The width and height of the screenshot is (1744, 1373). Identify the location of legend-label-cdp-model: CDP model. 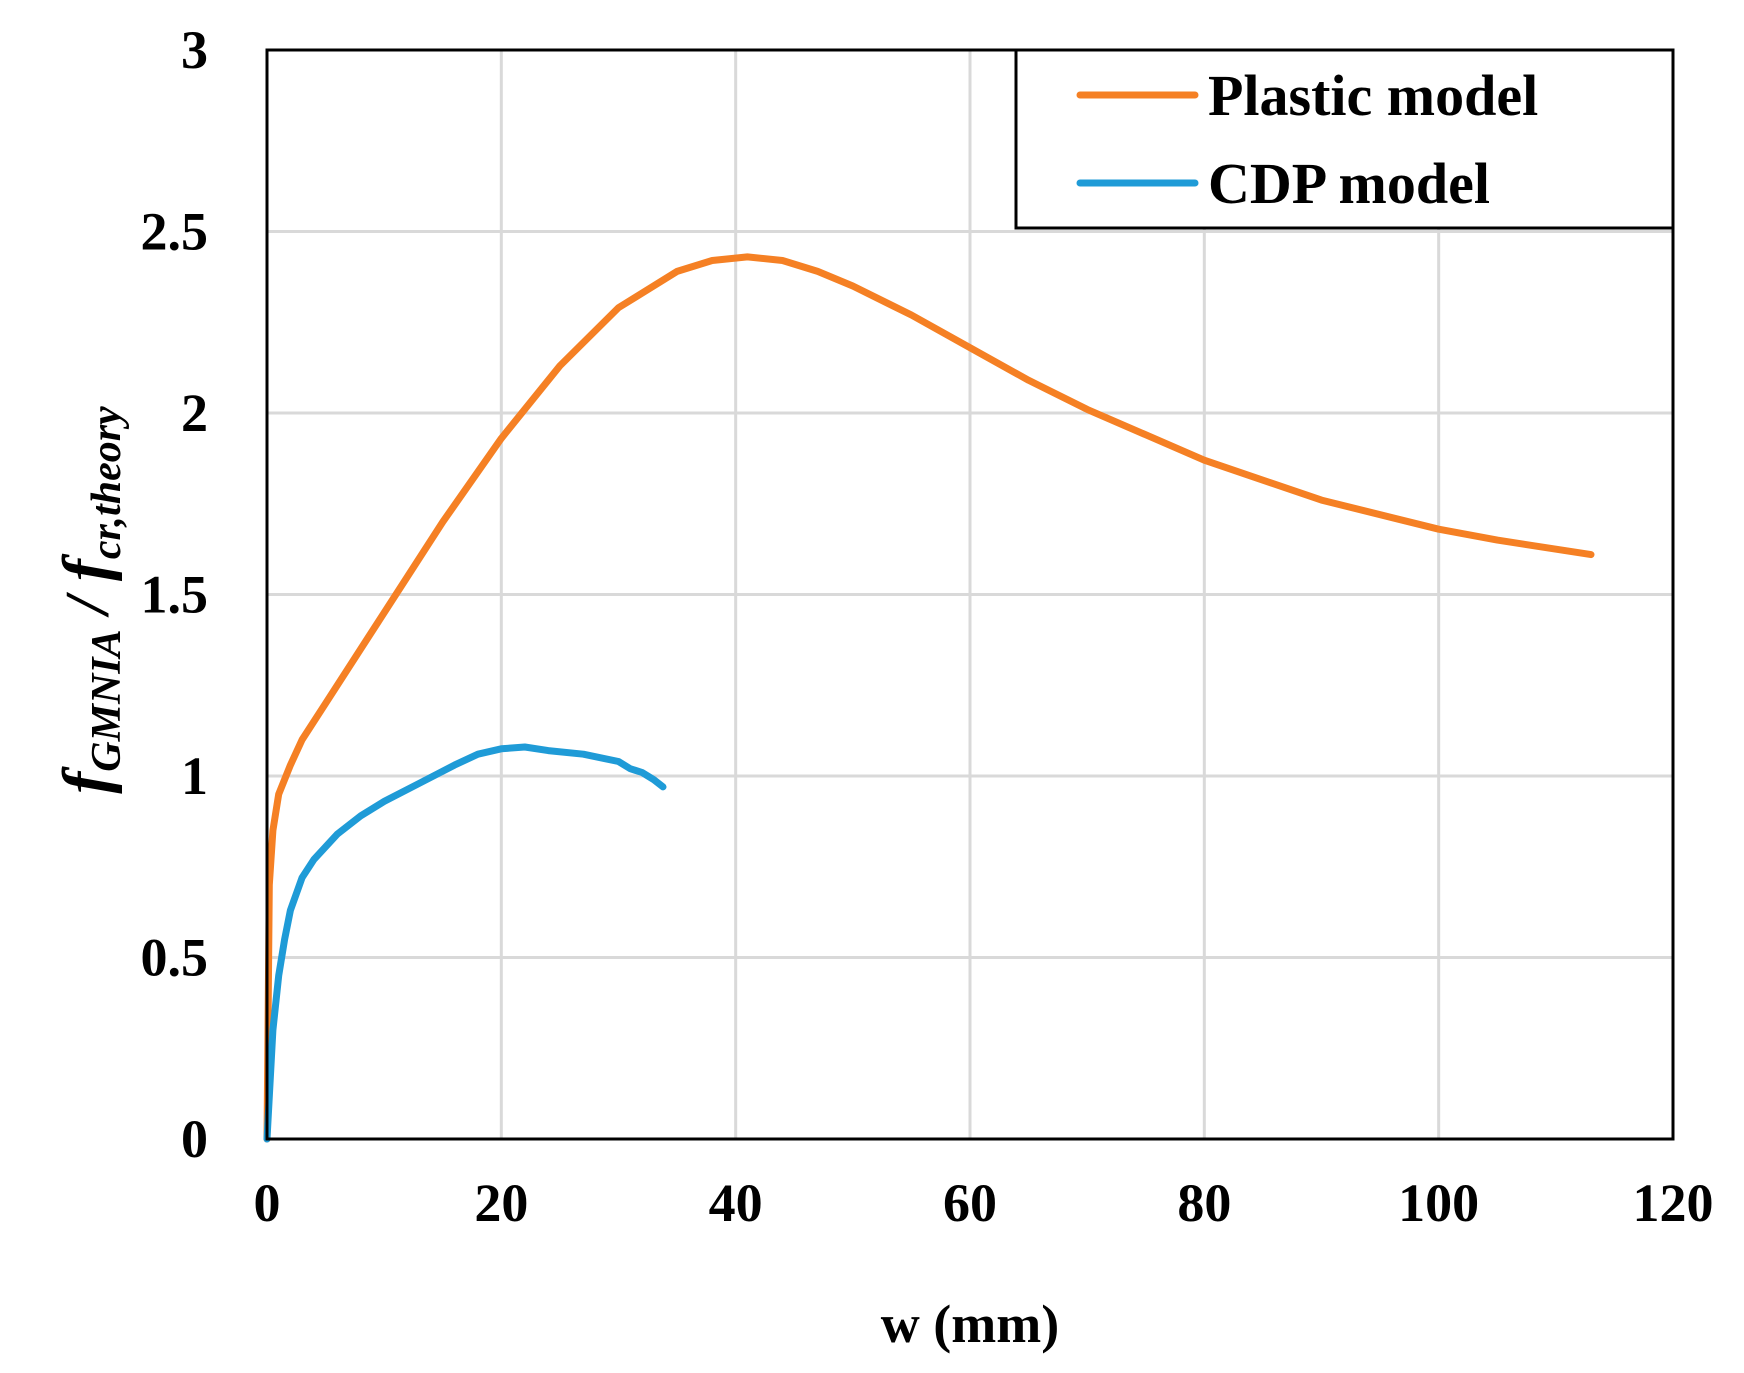
(1349, 183).